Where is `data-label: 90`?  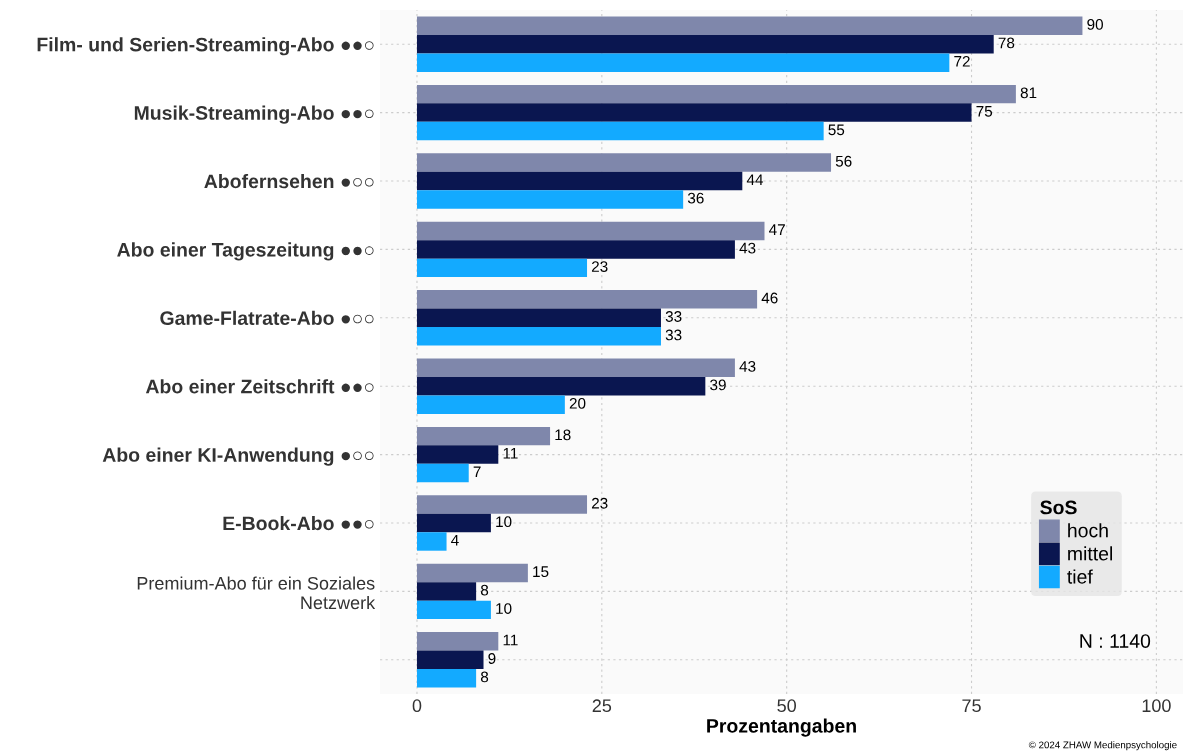
data-label: 90 is located at coordinates (1095, 24).